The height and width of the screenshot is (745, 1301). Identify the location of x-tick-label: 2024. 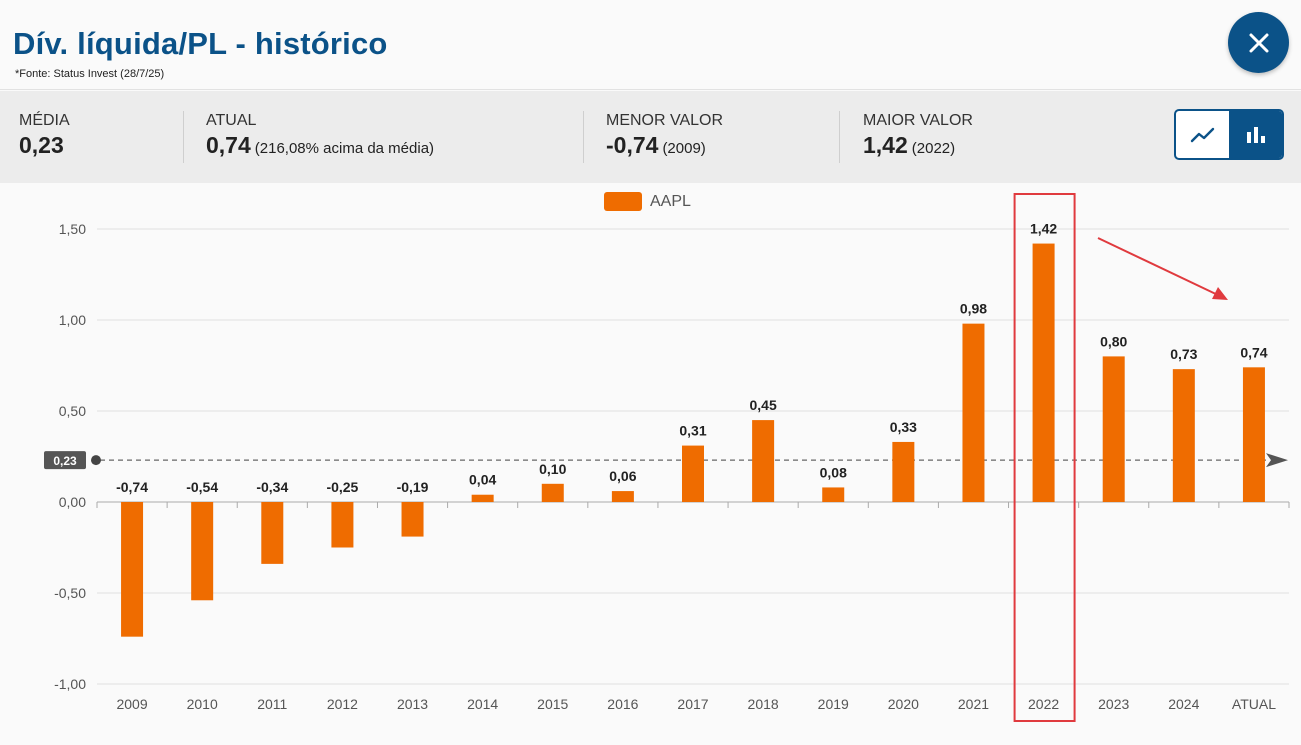
(1183, 704).